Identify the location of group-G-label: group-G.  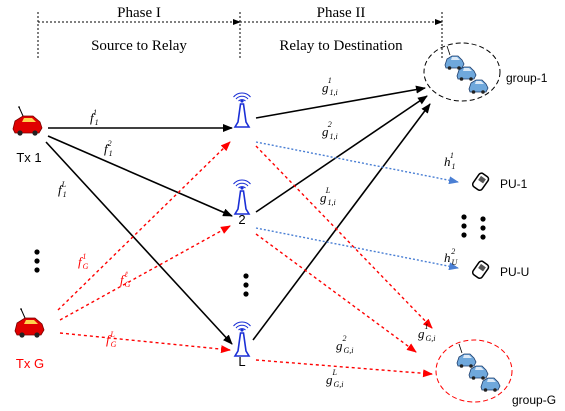
(534, 400).